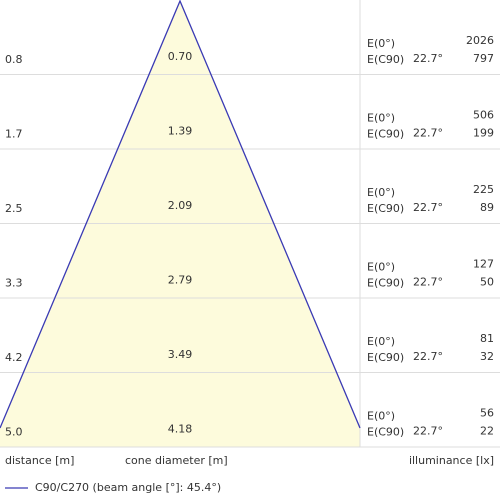 Image resolution: width=500 pixels, height=500 pixels. I want to click on distance: 0.8, so click(14, 59).